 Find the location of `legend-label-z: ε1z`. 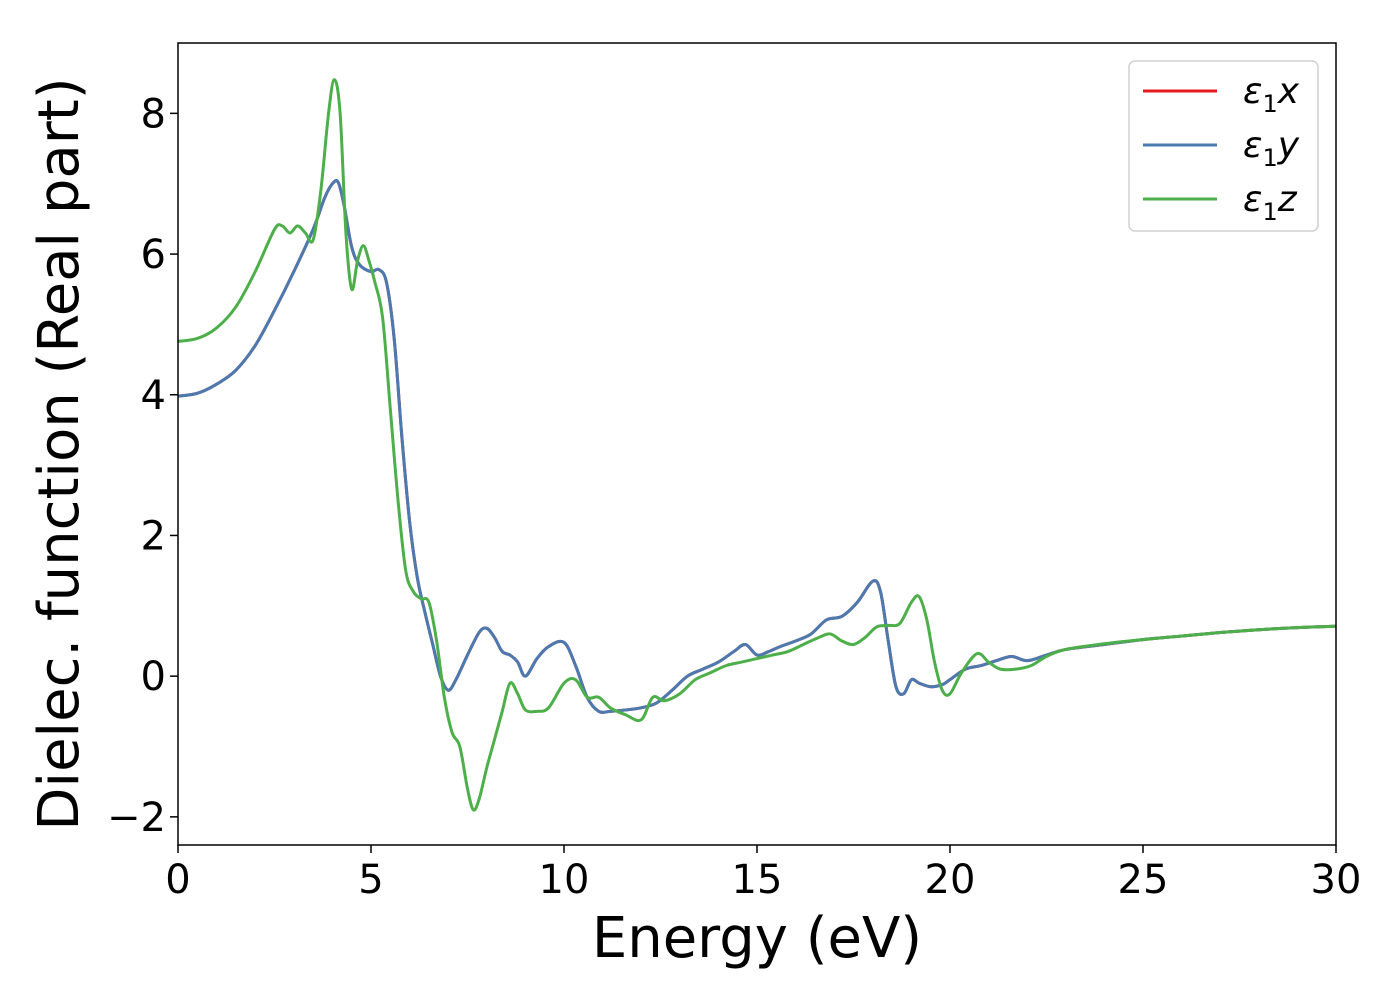

legend-label-z: ε1z is located at coordinates (1270, 202).